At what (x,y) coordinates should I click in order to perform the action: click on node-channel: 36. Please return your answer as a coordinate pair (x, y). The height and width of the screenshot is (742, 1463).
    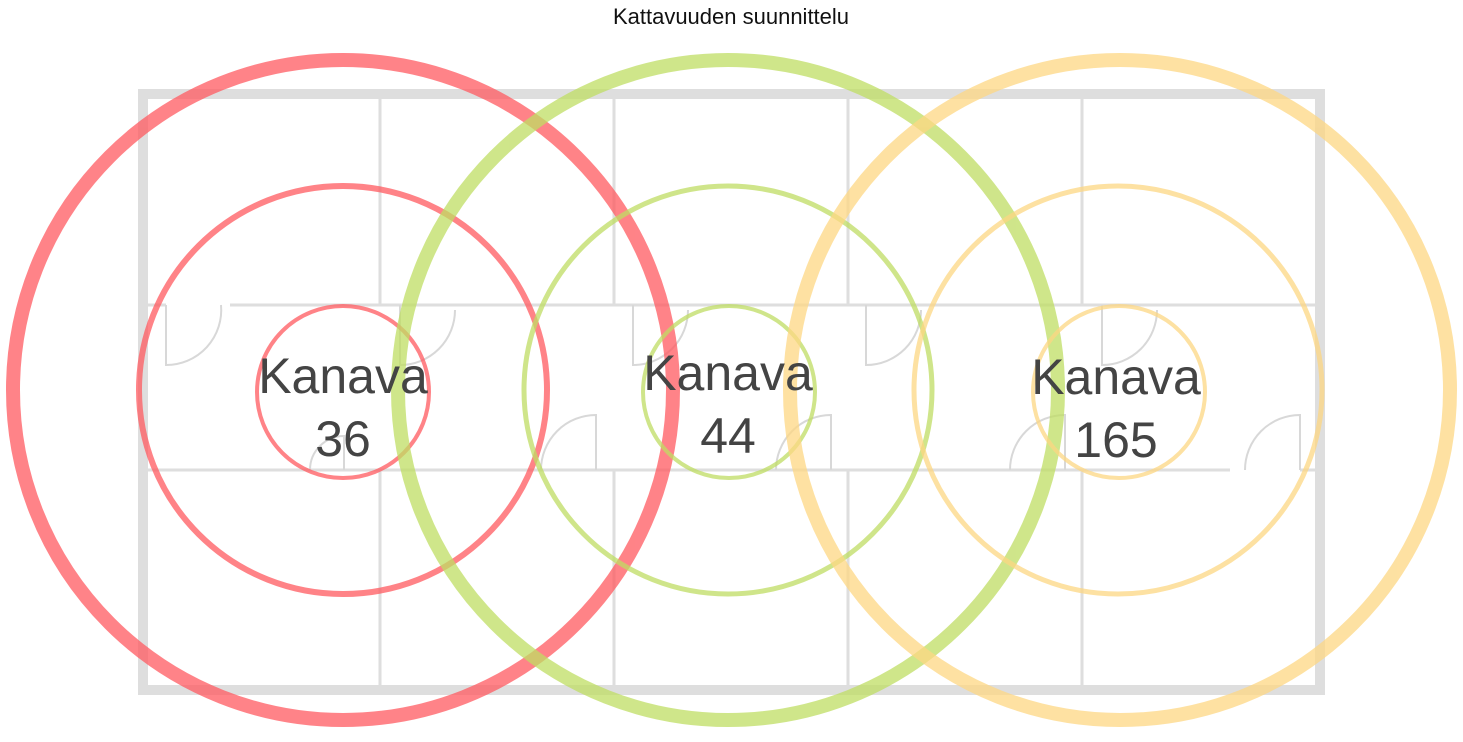
    Looking at the image, I should click on (343, 439).